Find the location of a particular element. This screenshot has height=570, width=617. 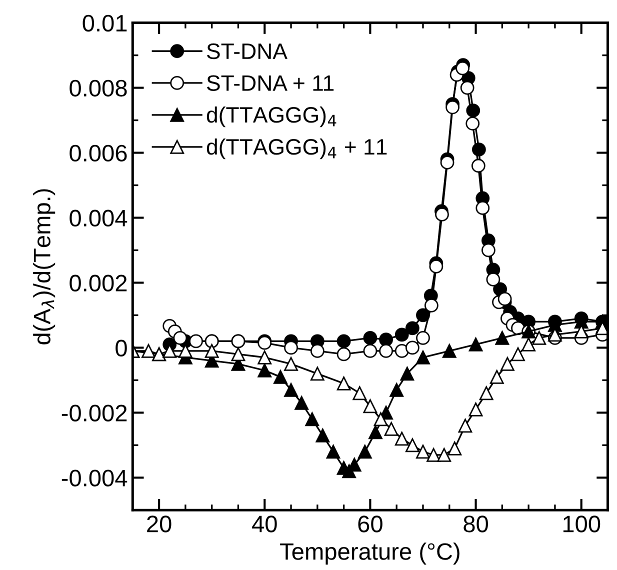

y-tick-label: 0.004 is located at coordinates (99, 218).